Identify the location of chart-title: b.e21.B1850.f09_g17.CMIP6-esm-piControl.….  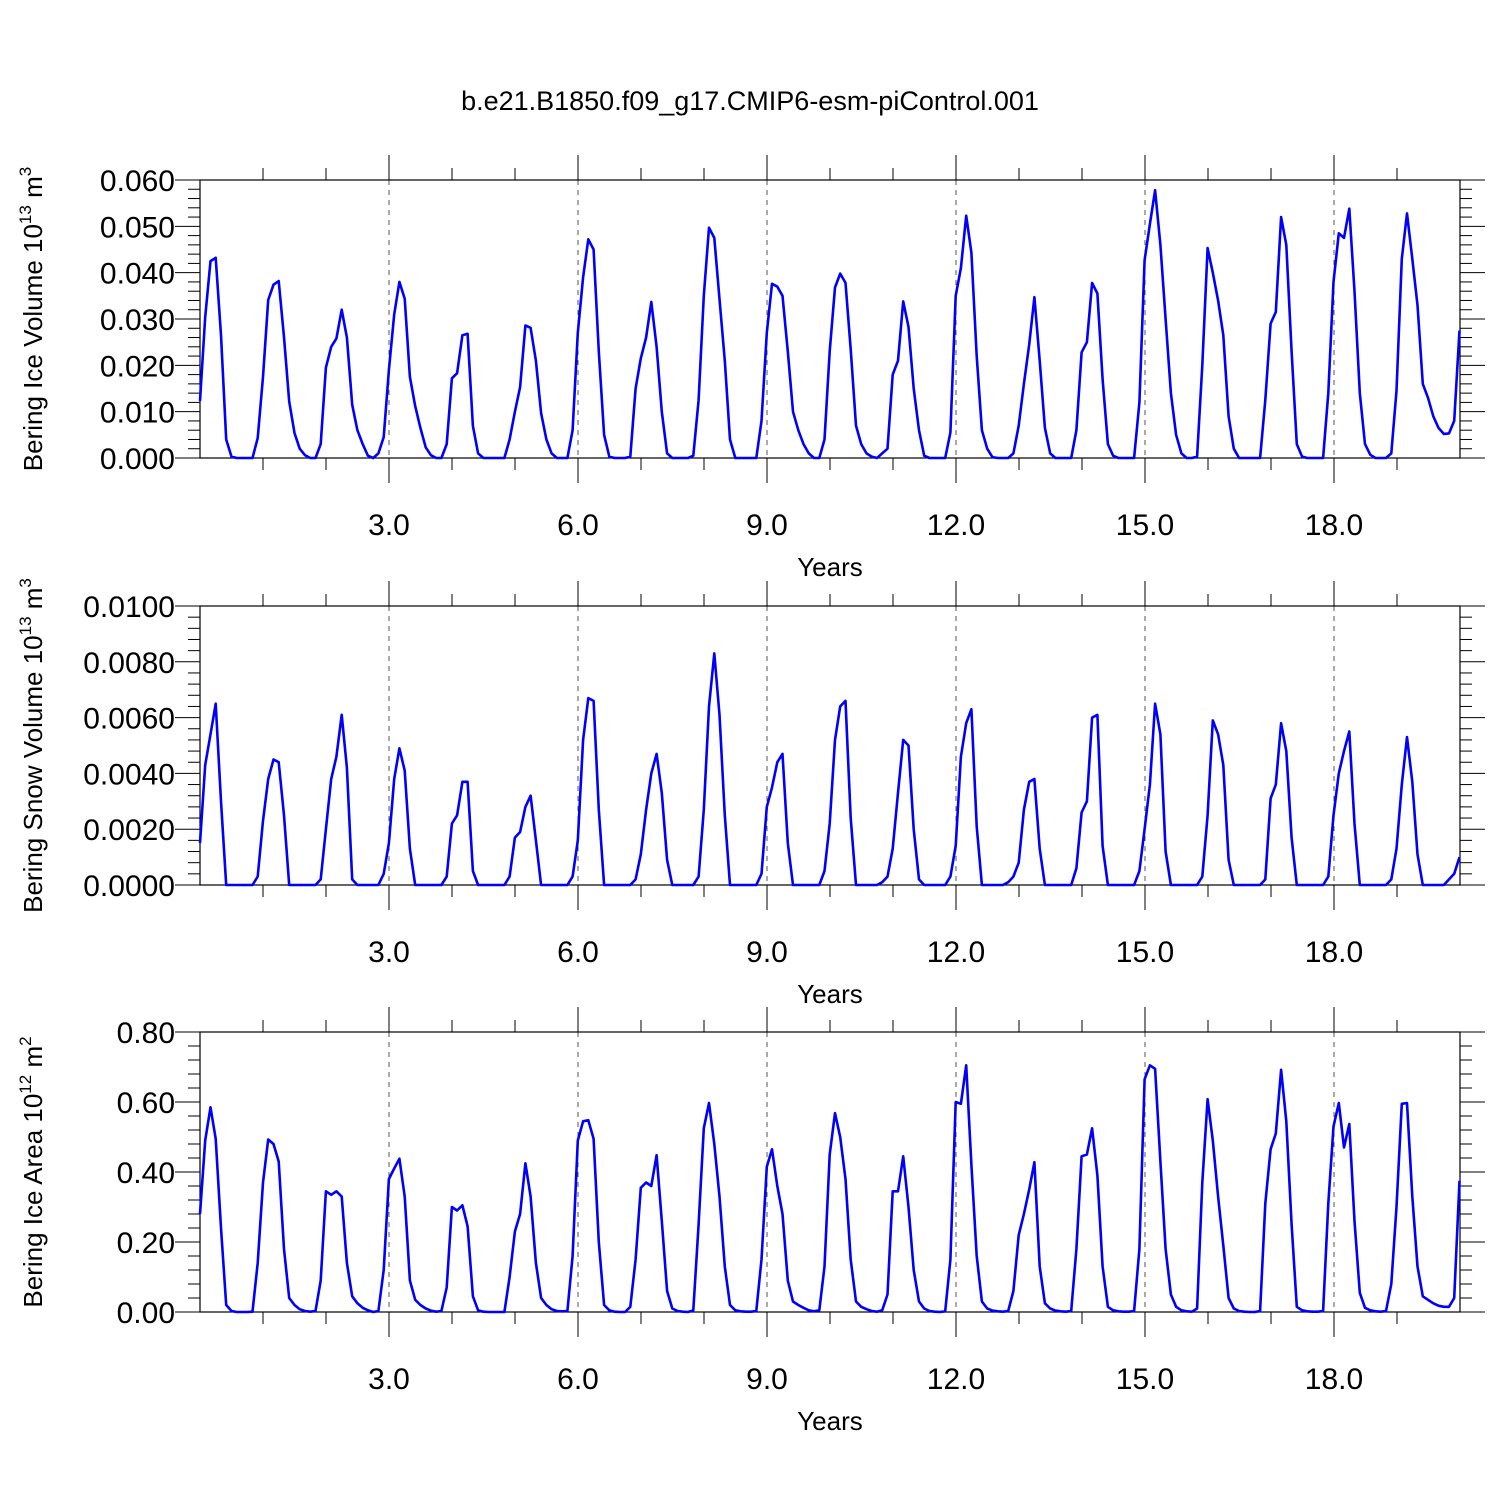
(750, 101).